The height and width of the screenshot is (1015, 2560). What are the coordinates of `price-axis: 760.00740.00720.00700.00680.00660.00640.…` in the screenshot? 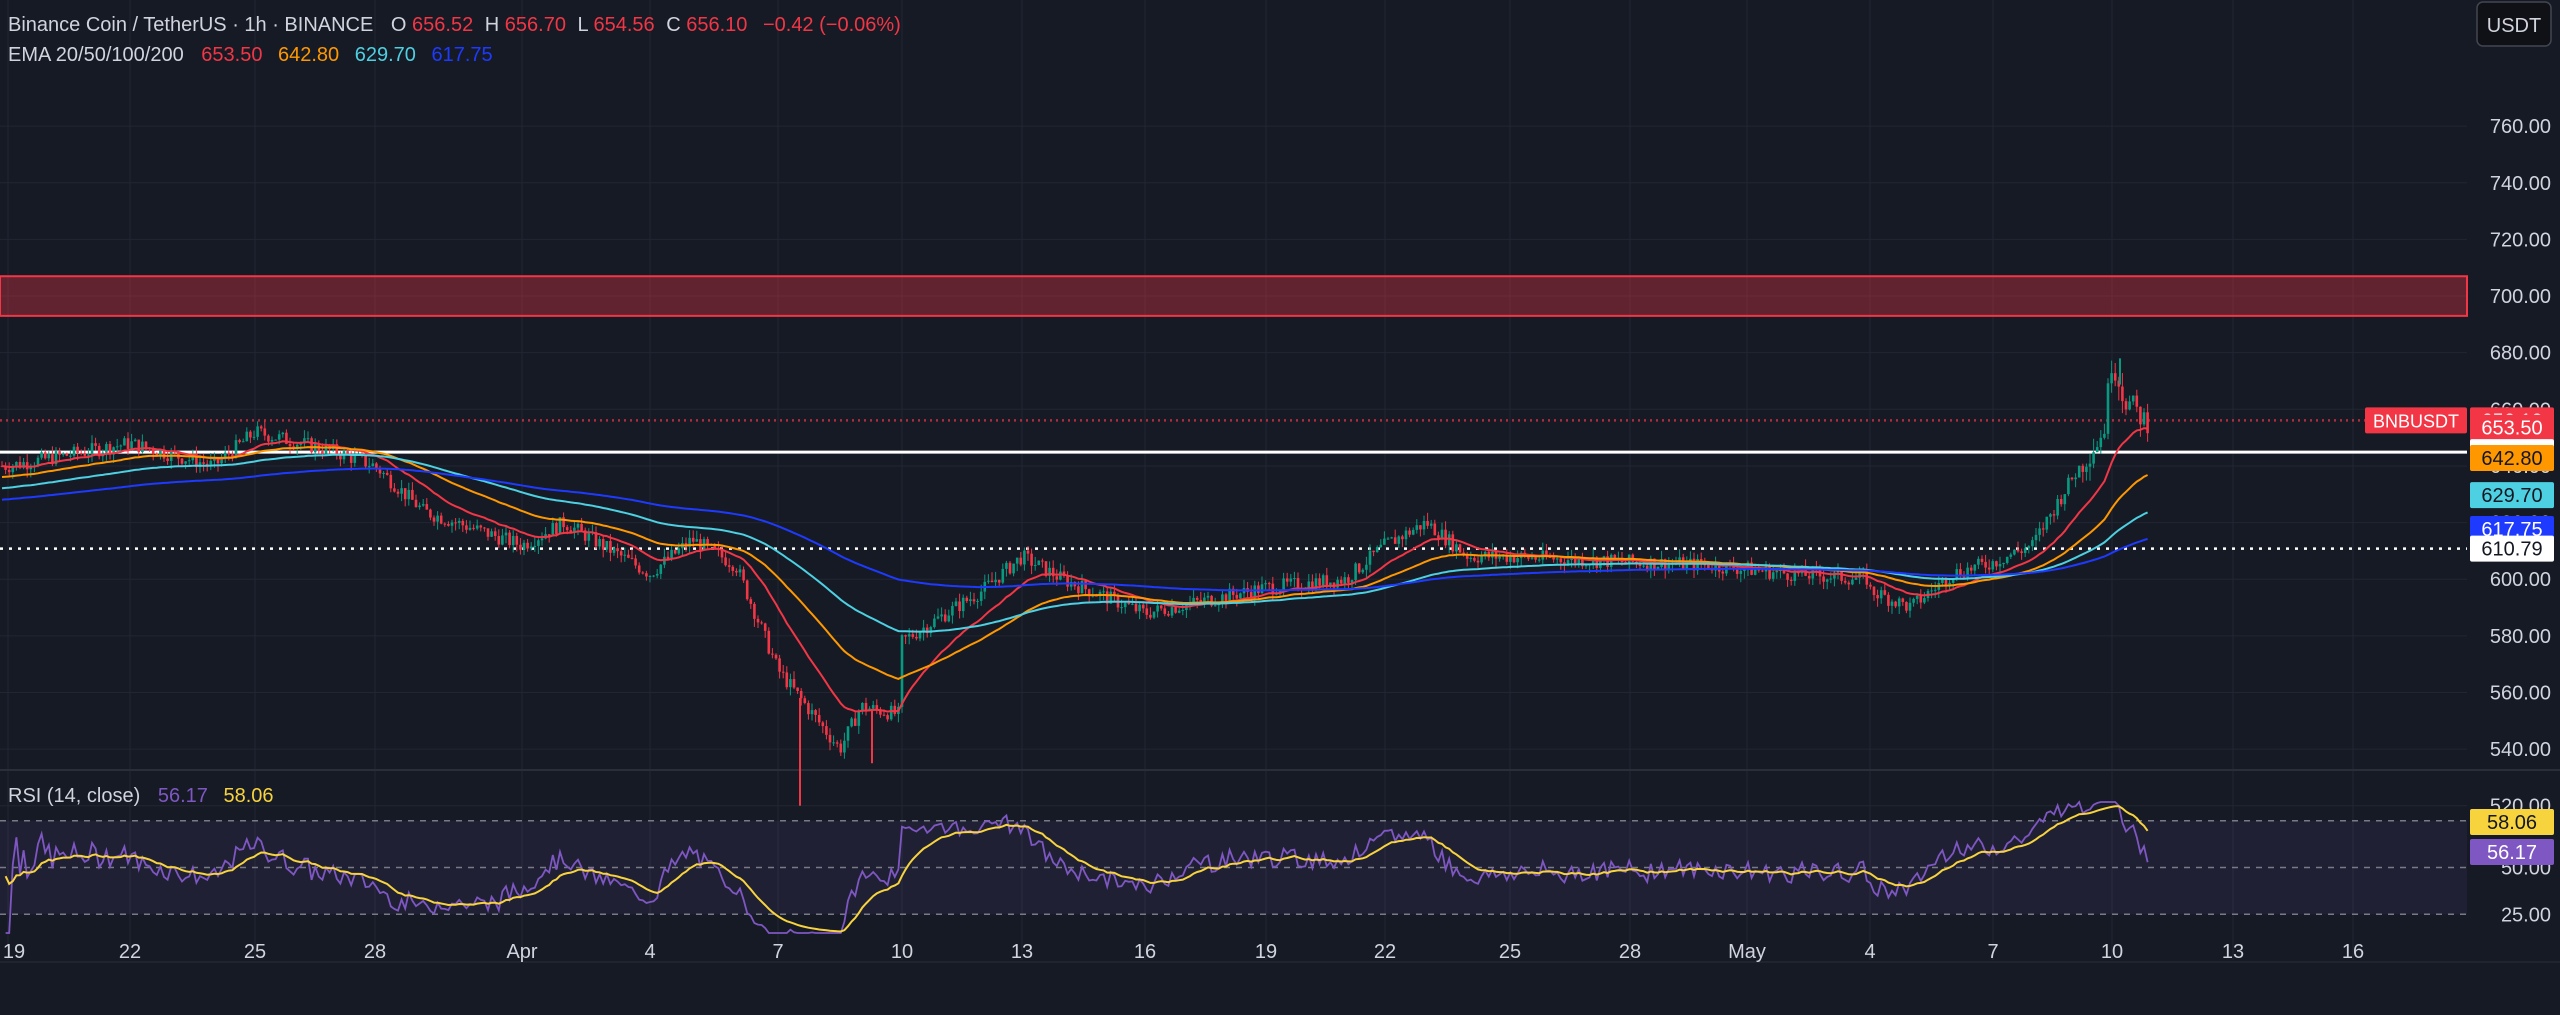 It's located at (2459, 467).